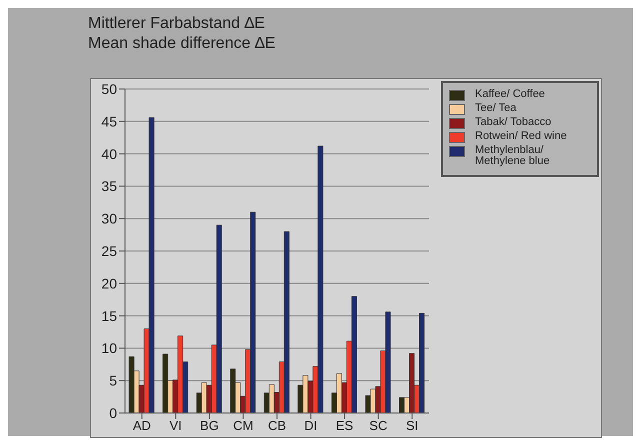  Describe the element at coordinates (412, 426) in the screenshot. I see `x-tick-label: SI` at that location.